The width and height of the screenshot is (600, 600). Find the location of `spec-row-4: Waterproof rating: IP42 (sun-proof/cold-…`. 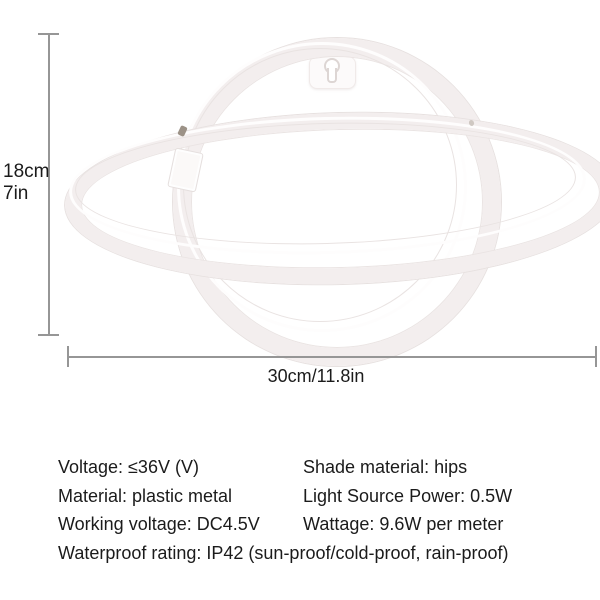

spec-row-4: Waterproof rating: IP42 (sun-proof/cold-… is located at coordinates (328, 553).